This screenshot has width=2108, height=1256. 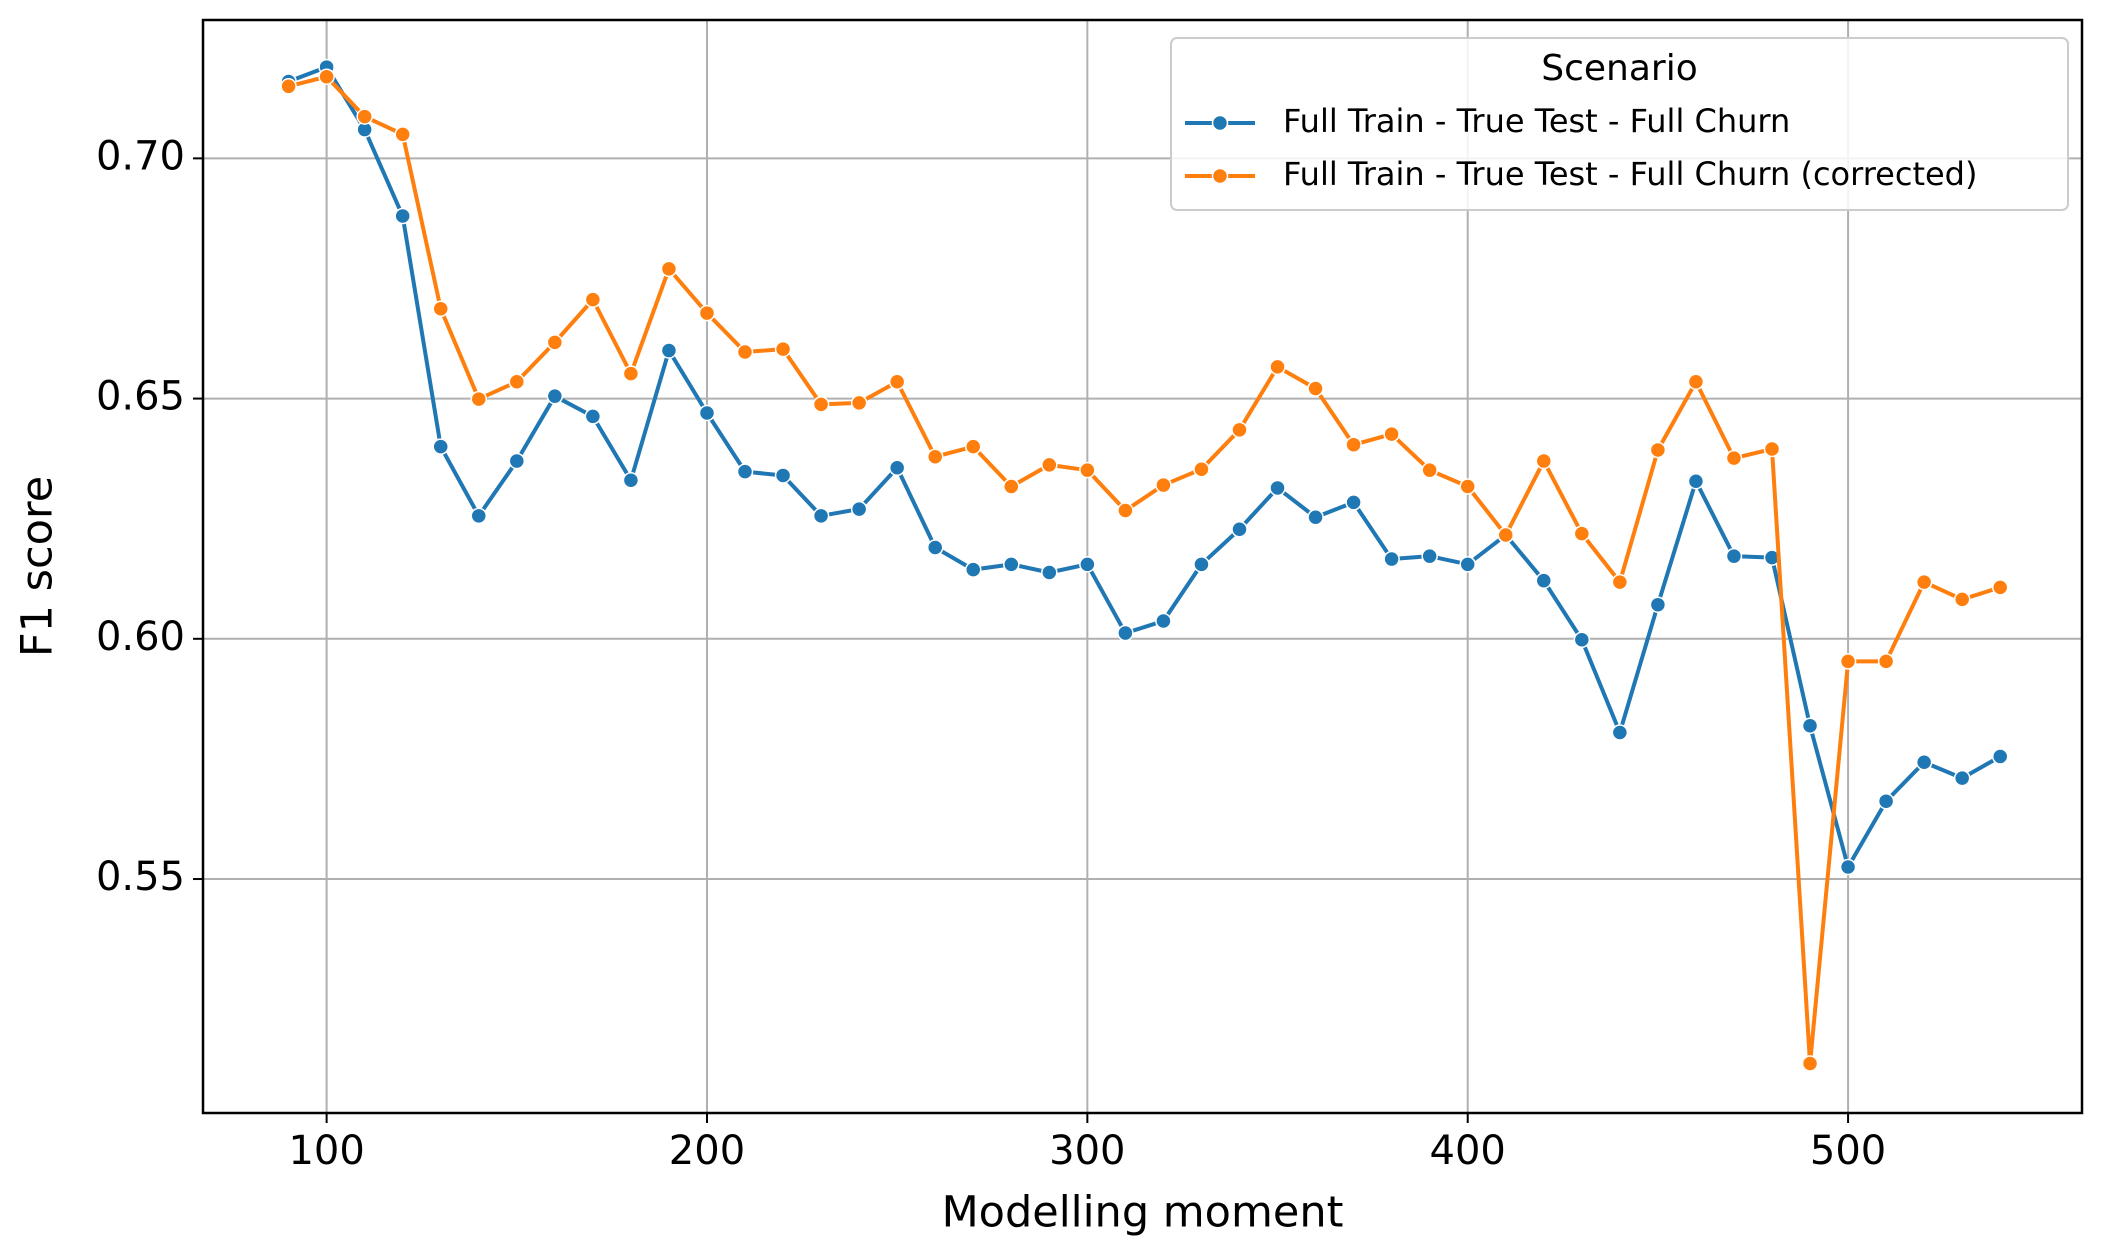 I want to click on y-tick-label: 0.65, so click(x=140, y=397).